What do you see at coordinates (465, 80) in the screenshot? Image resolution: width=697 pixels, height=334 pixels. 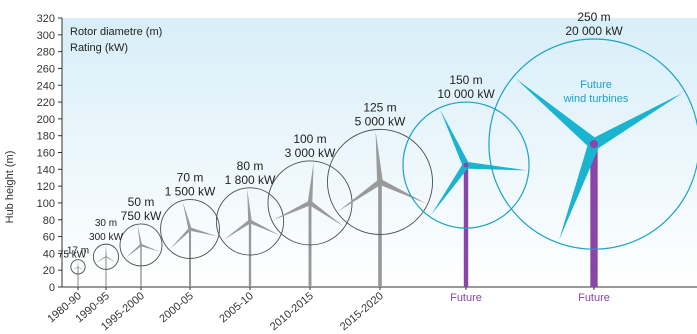 I see `rotor-diameter-label: 150 m` at bounding box center [465, 80].